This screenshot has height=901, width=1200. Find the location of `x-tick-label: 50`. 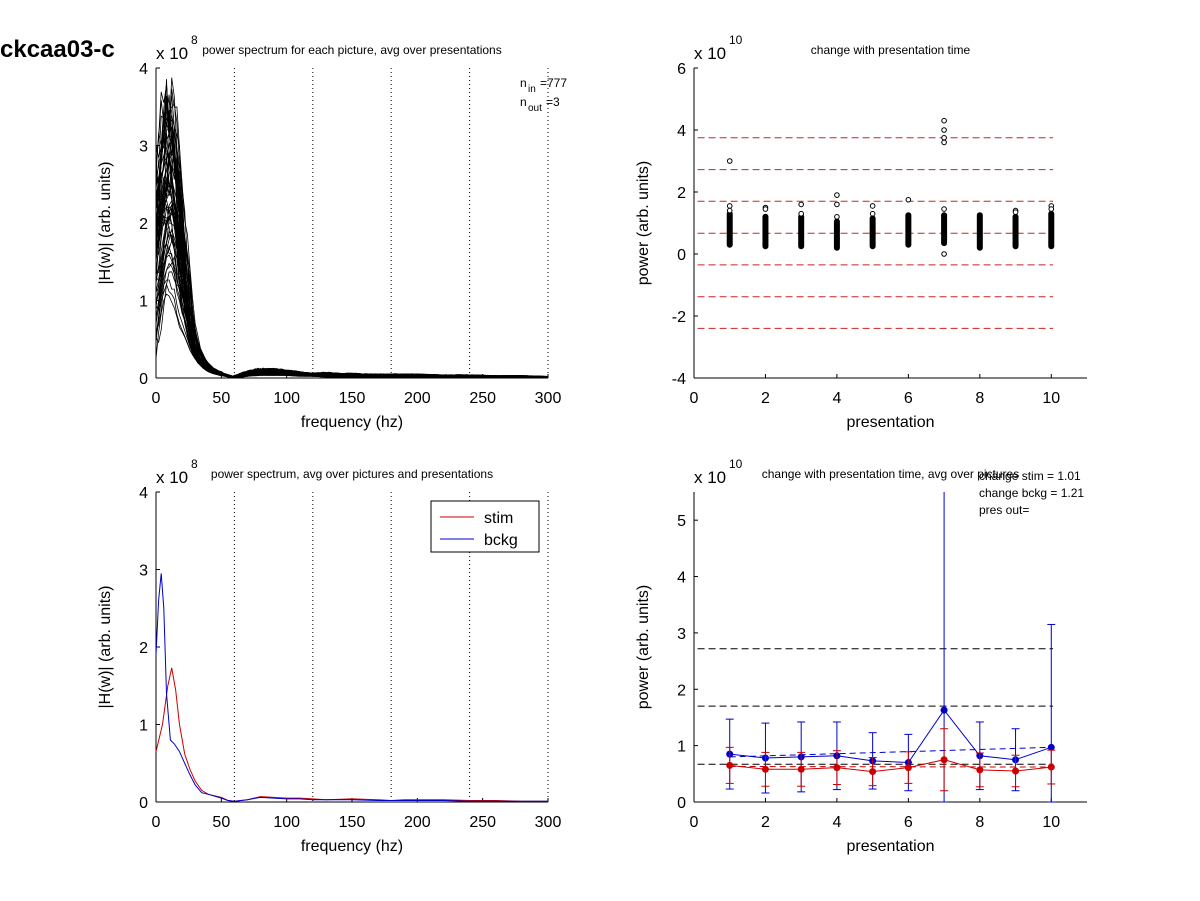

x-tick-label: 50 is located at coordinates (221, 822).